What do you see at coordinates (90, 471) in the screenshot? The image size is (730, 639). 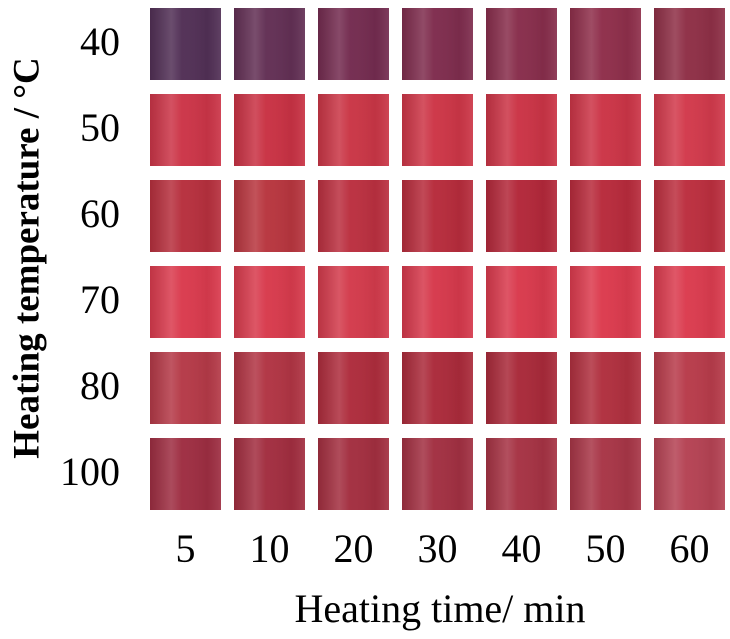 I see `row-label: 100` at bounding box center [90, 471].